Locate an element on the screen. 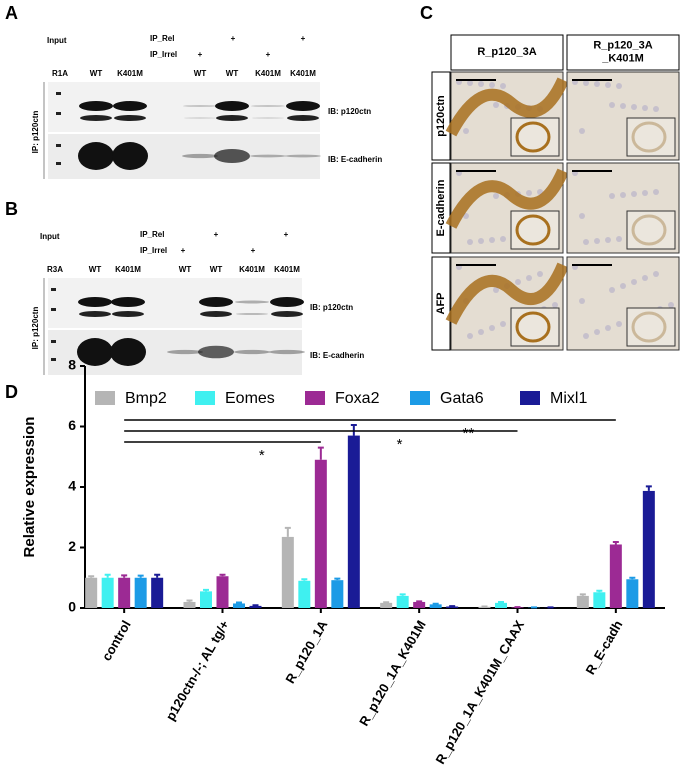  y-tick-label: 8 is located at coordinates (72, 365).